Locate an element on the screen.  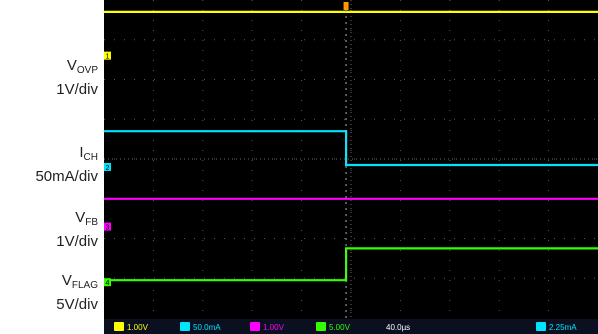
marker-ch2 is located at coordinates (107, 166).